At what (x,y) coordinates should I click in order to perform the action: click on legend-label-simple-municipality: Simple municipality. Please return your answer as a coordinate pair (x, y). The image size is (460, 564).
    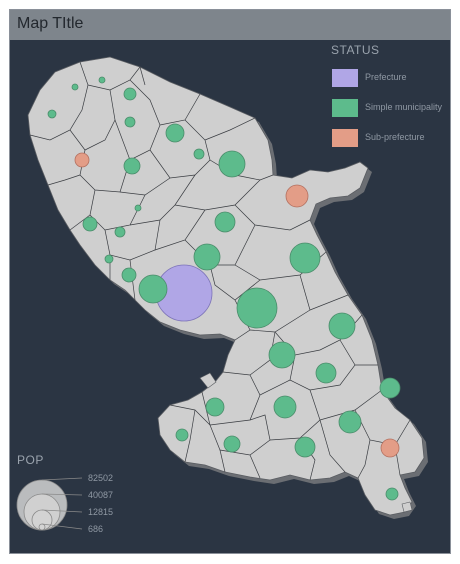
    Looking at the image, I should click on (404, 107).